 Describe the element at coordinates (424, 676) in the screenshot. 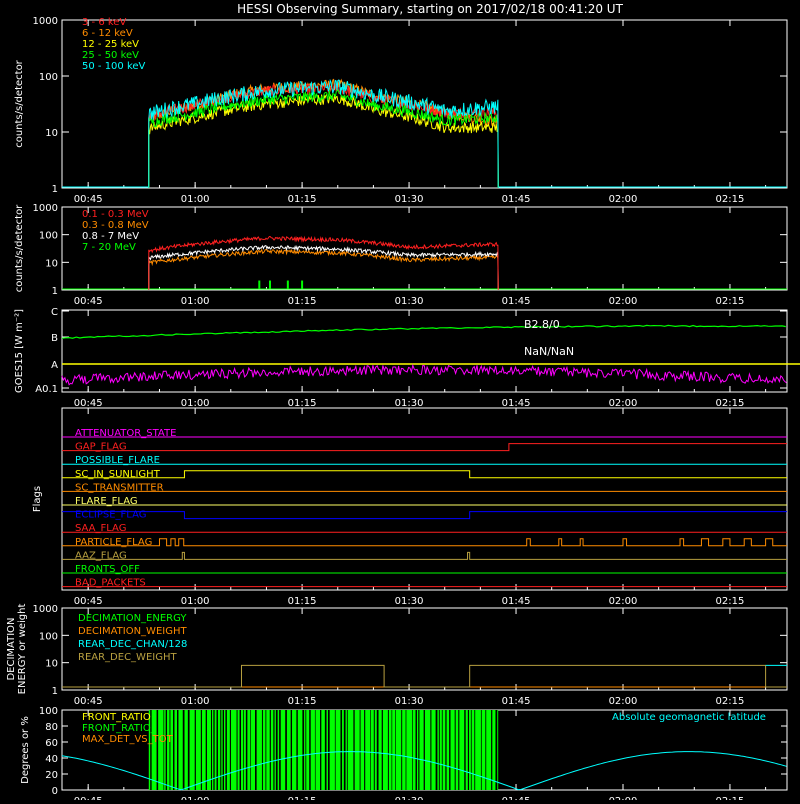

I see `decimation-rear-weight-line` at that location.